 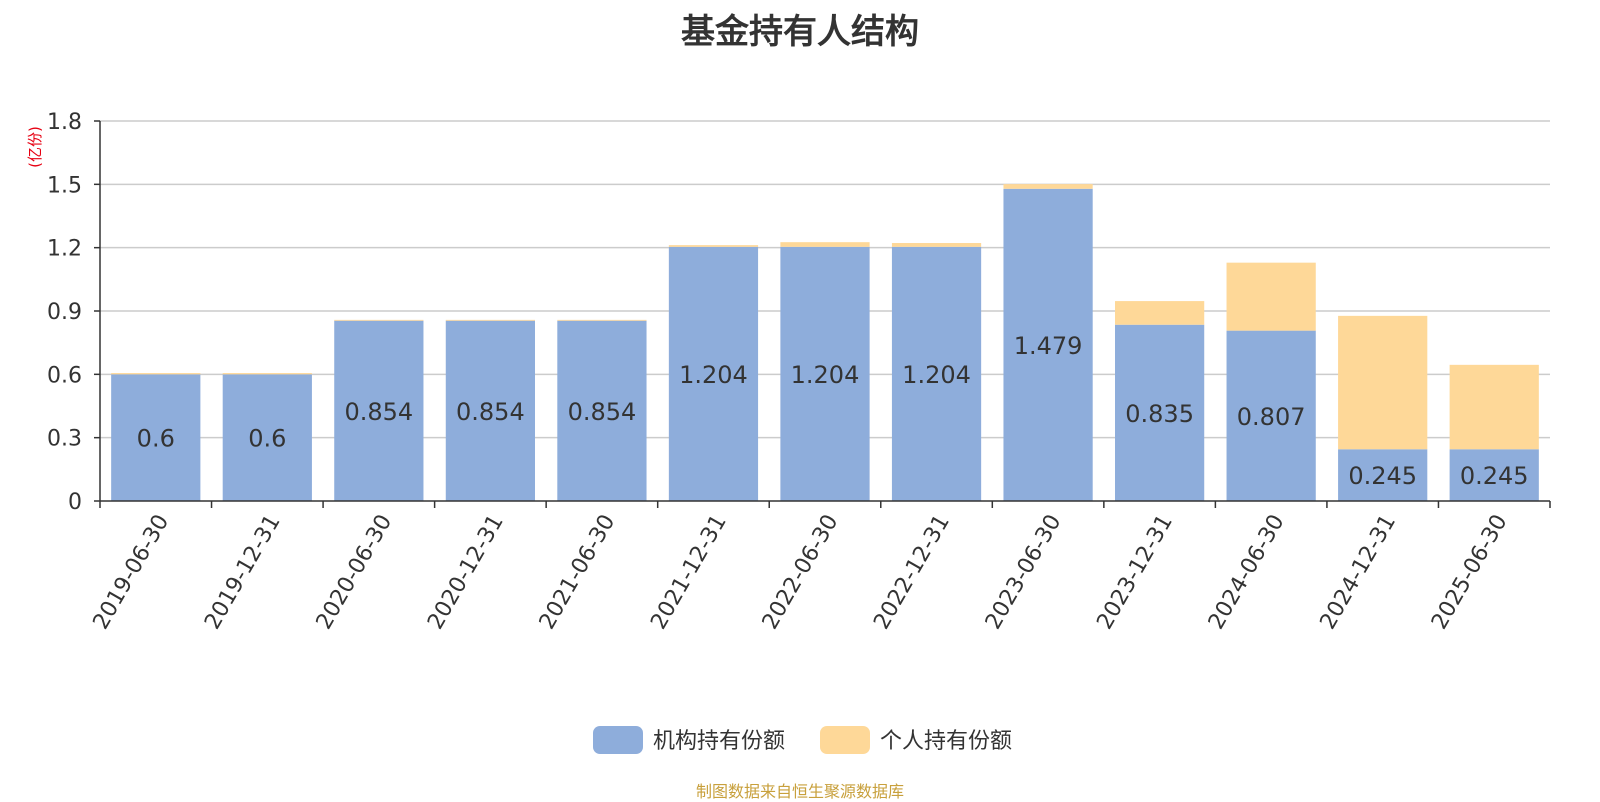 I want to click on x-tick-label: 2025-06-30, so click(x=1470, y=572).